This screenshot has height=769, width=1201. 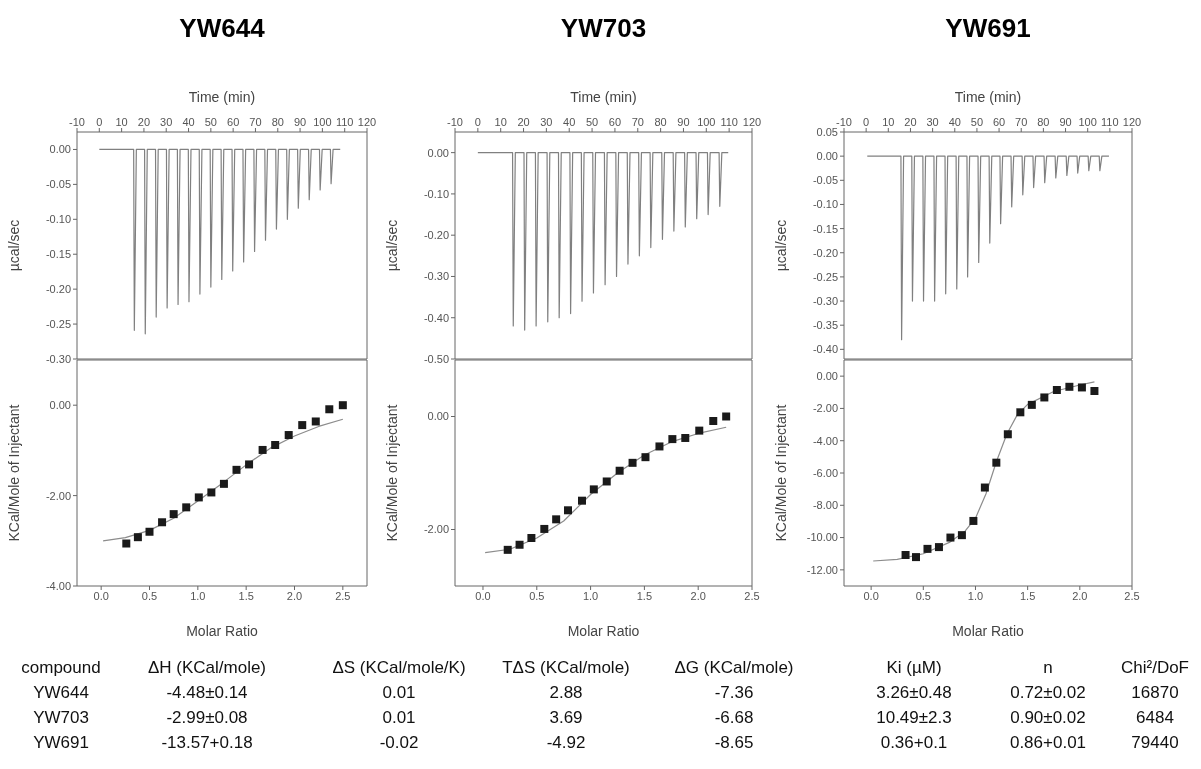 I want to click on x-tick-label: 1.0, so click(x=198, y=595).